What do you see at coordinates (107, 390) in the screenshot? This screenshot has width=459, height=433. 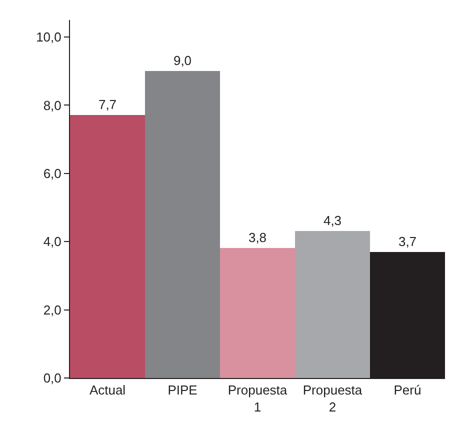 I see `x-tick-label: Actual` at bounding box center [107, 390].